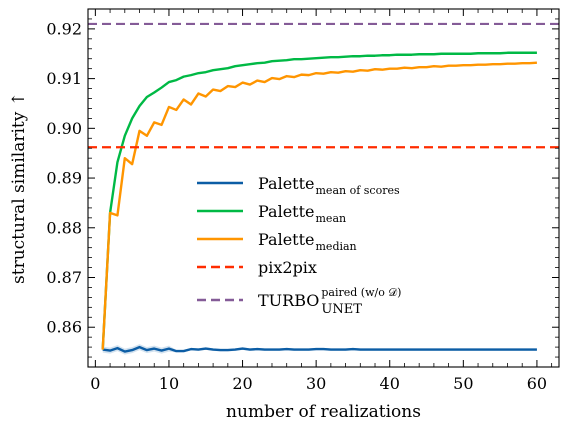  Describe the element at coordinates (19, 188) in the screenshot. I see `y-axis-title: structural similarity ↑` at that location.